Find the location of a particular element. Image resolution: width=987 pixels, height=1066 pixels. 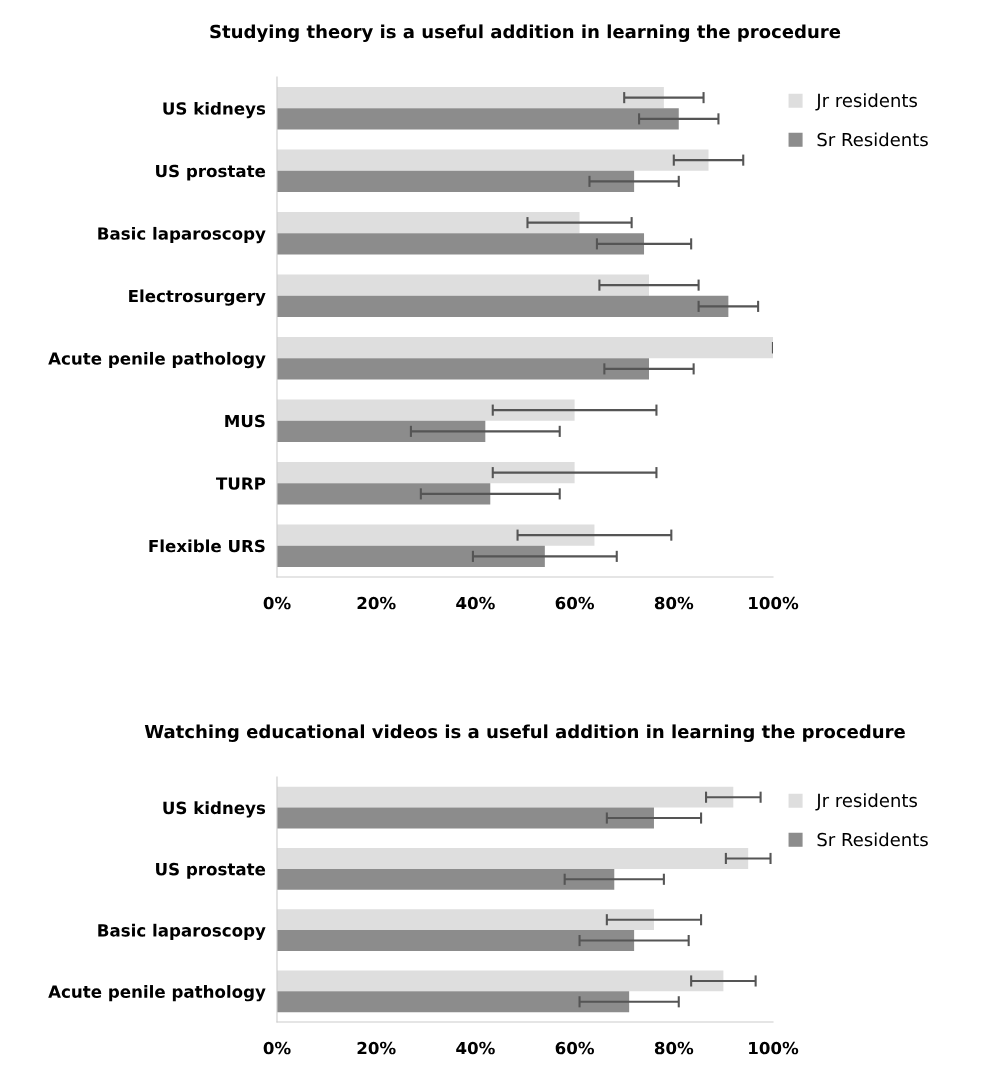

y-tick-label: Electrosurgery is located at coordinates (197, 297).